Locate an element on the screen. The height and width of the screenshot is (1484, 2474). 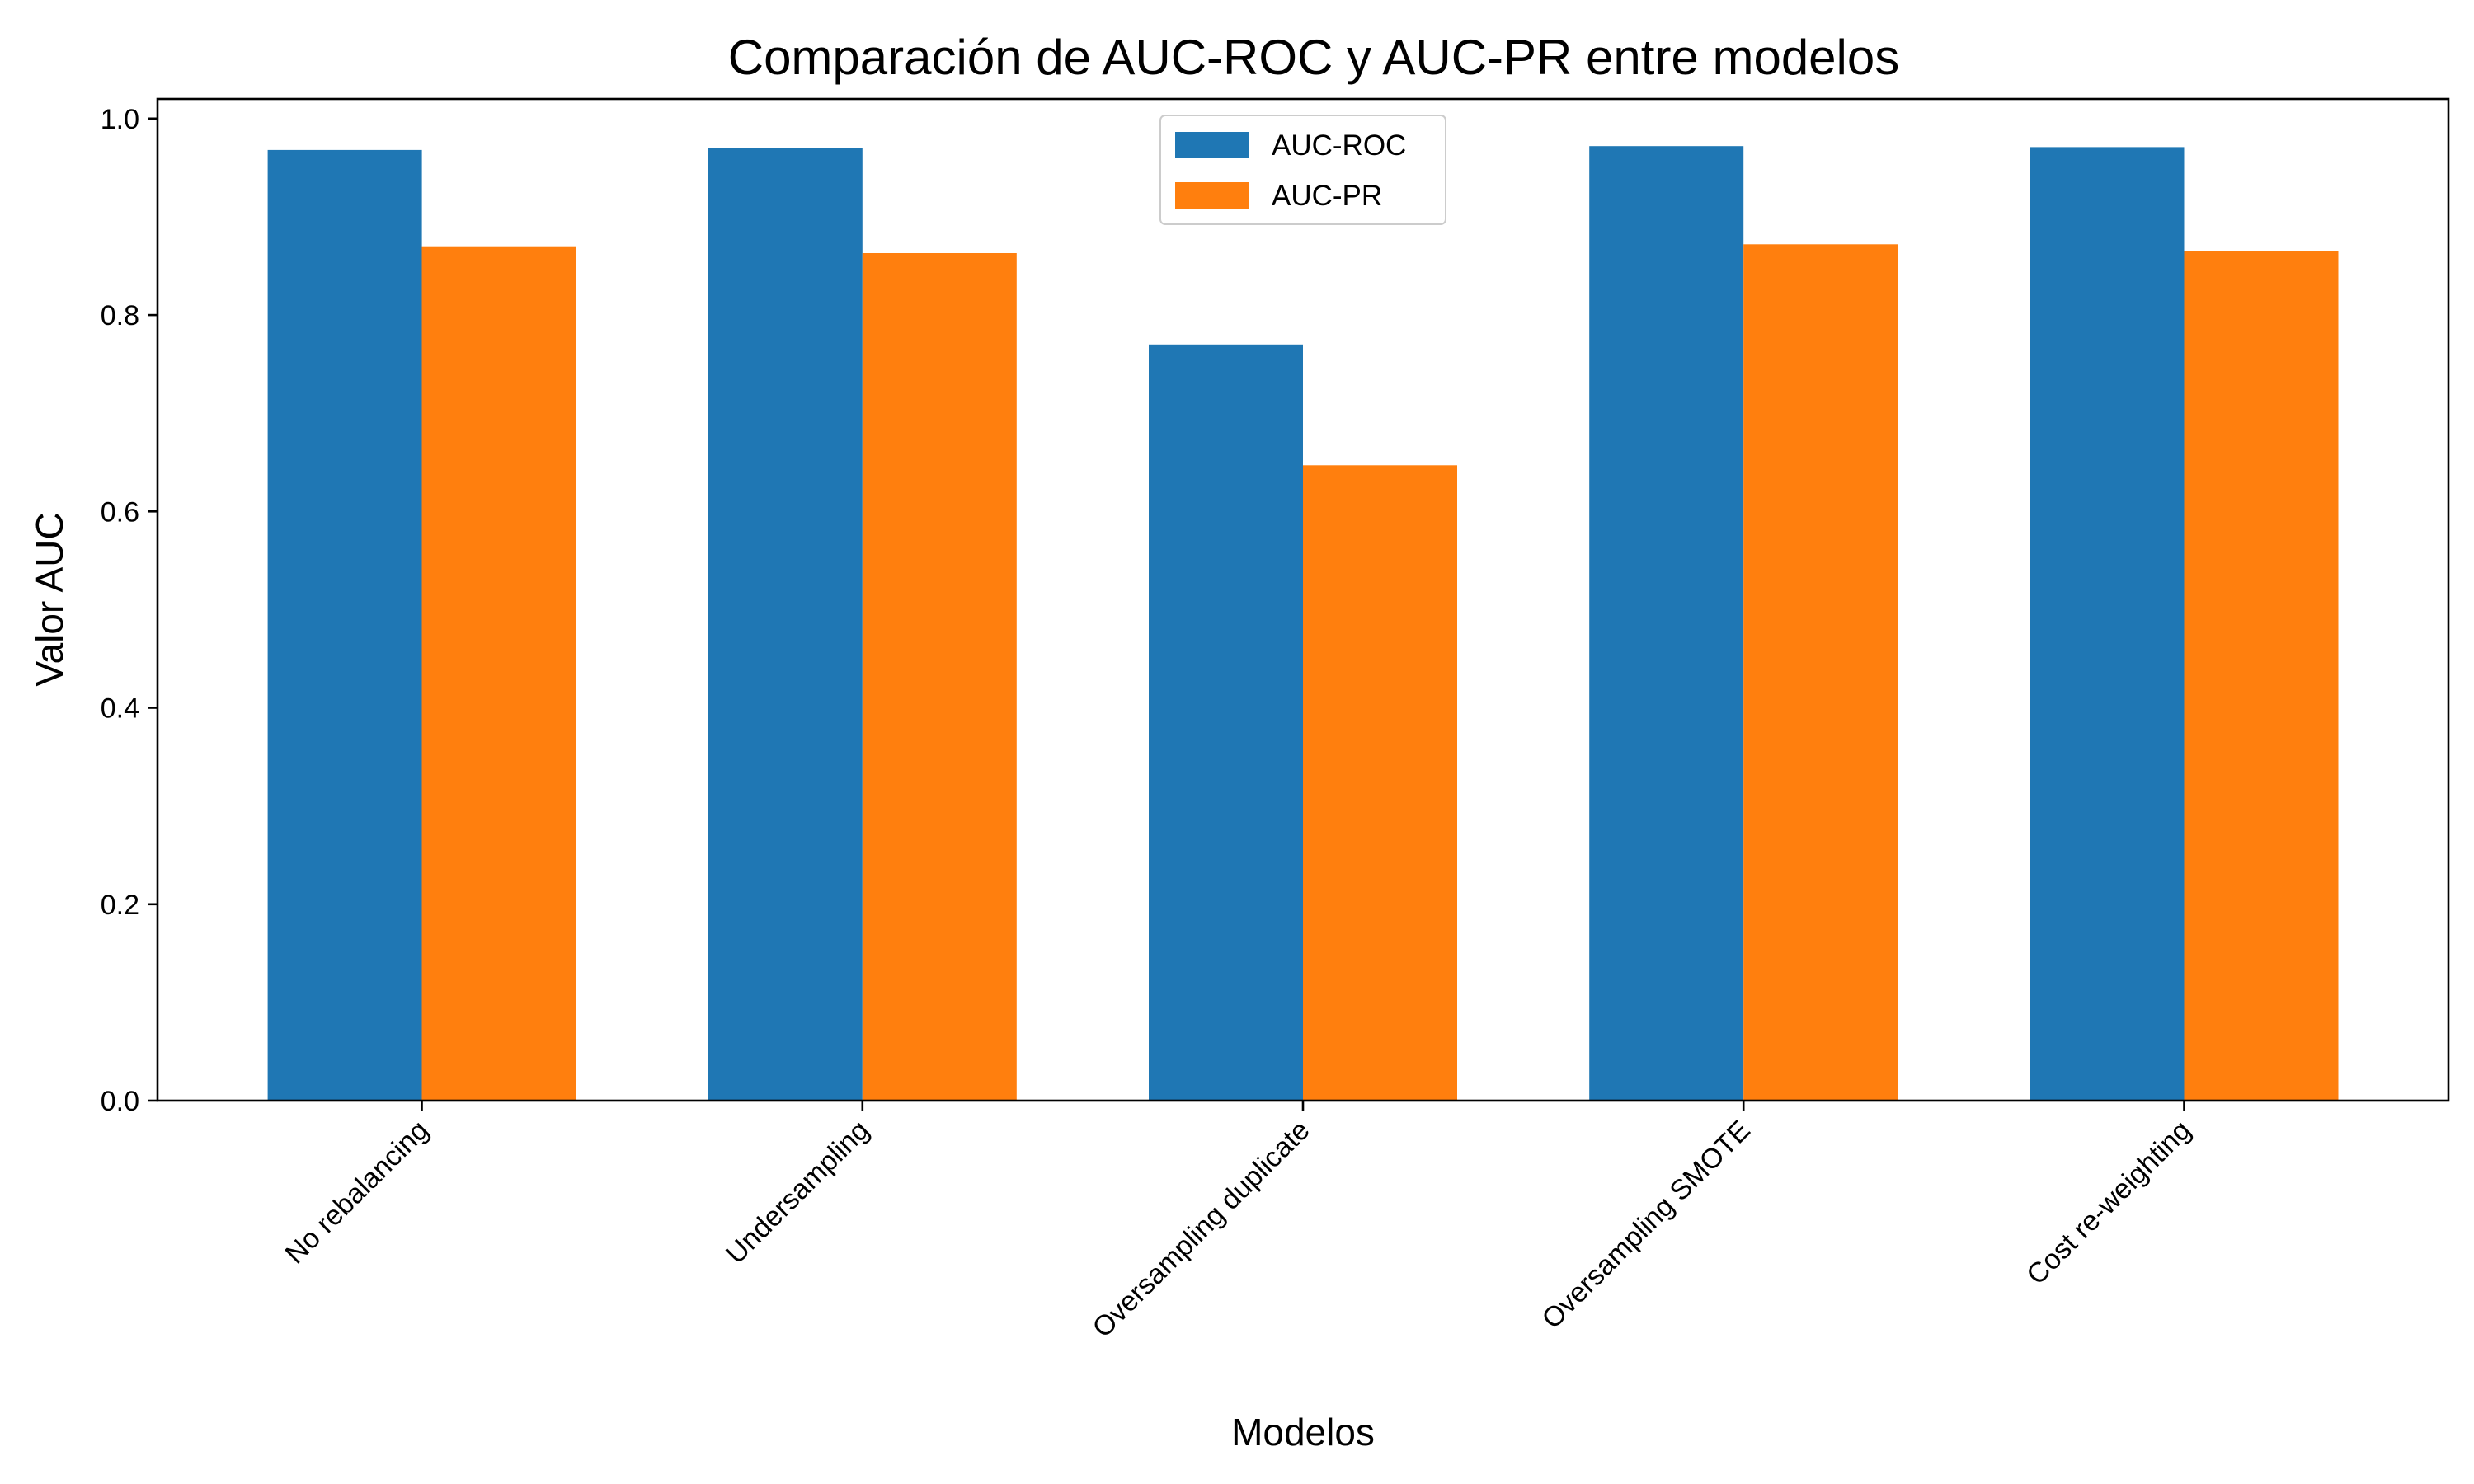
bar-auc-roc-oversampling-duplicate is located at coordinates (1226, 722).